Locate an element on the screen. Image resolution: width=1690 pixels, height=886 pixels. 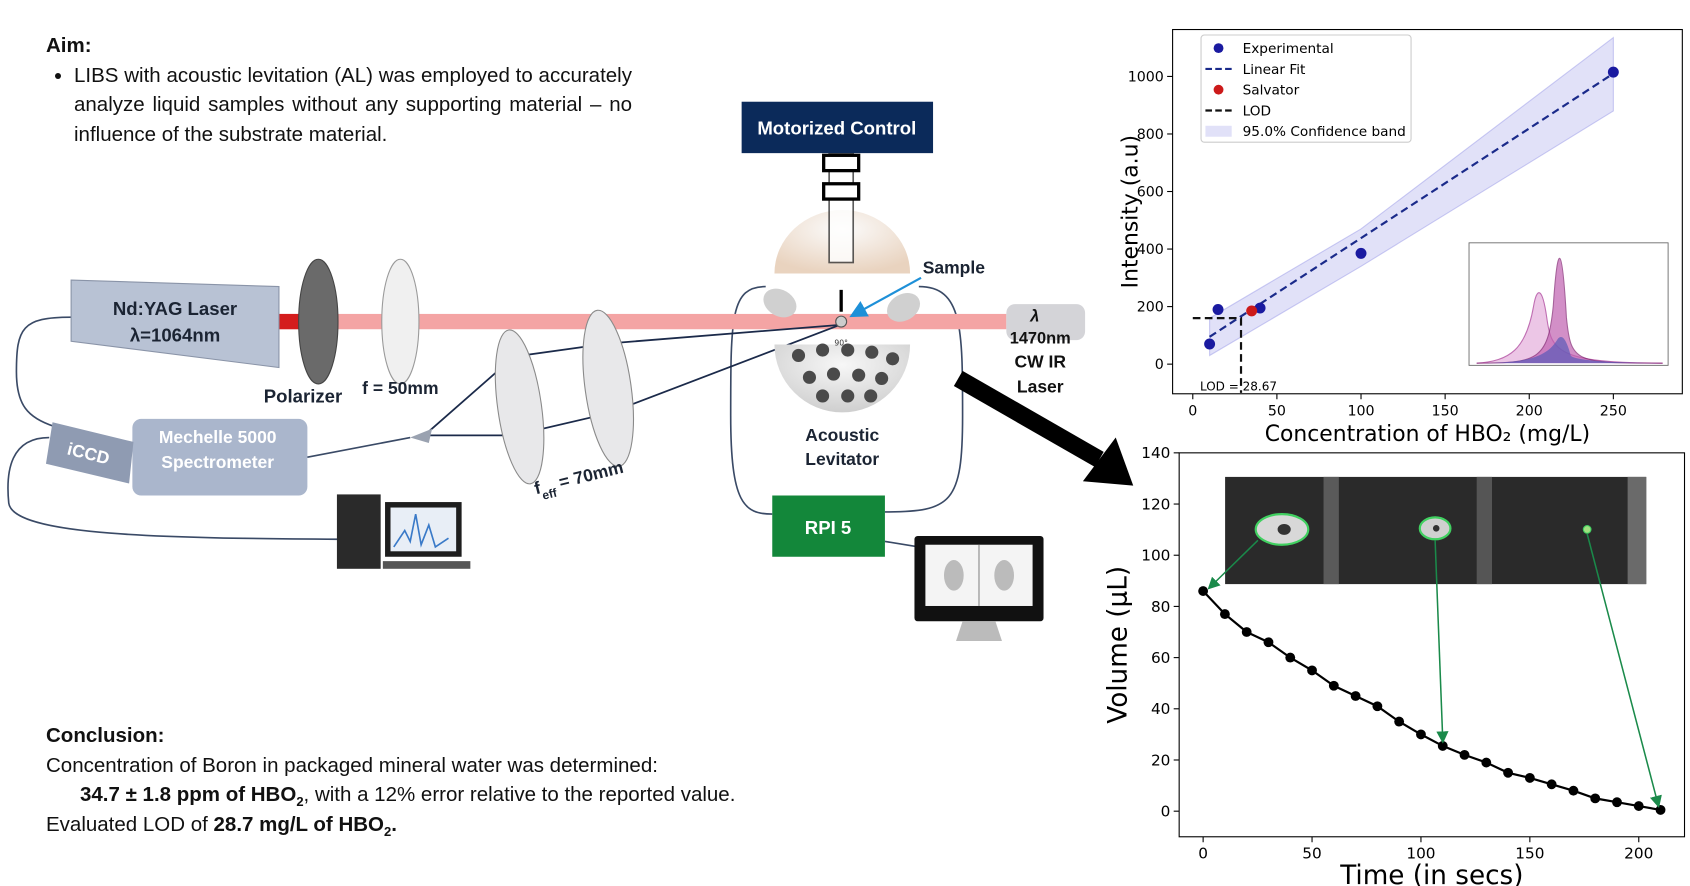
lod-value: 28.7 mg/L of HBO is located at coordinates (299, 824).